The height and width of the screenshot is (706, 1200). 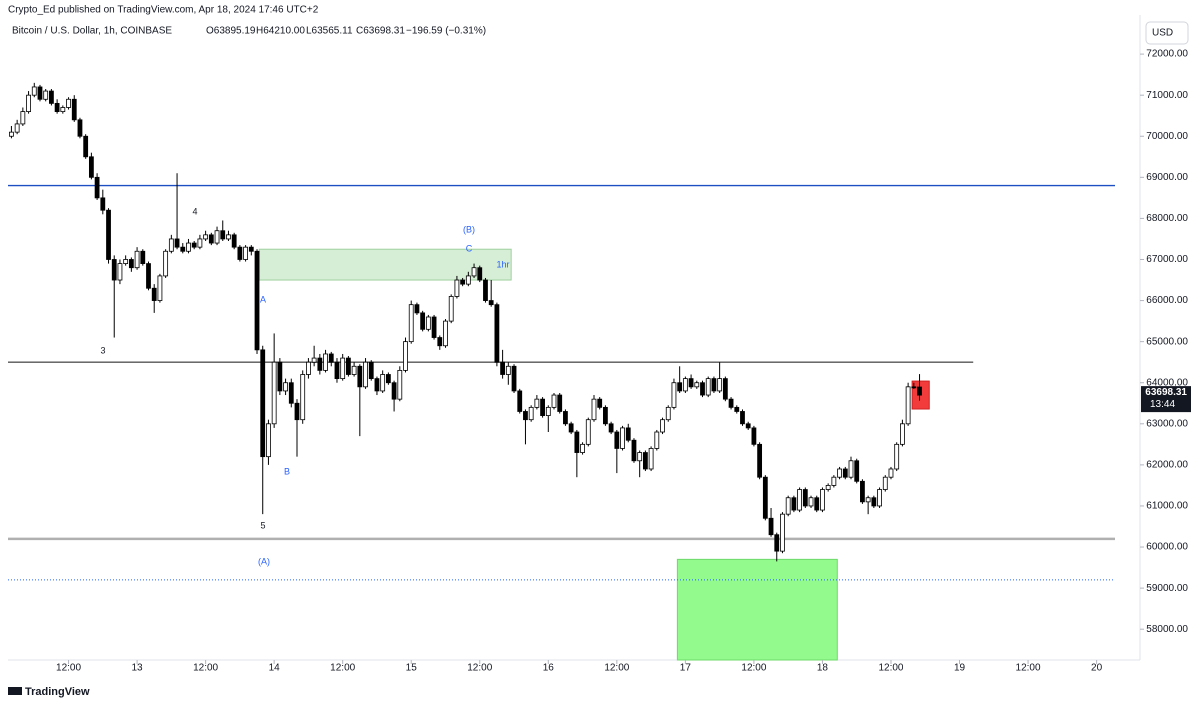 What do you see at coordinates (263, 299) in the screenshot?
I see `wave-label: A` at bounding box center [263, 299].